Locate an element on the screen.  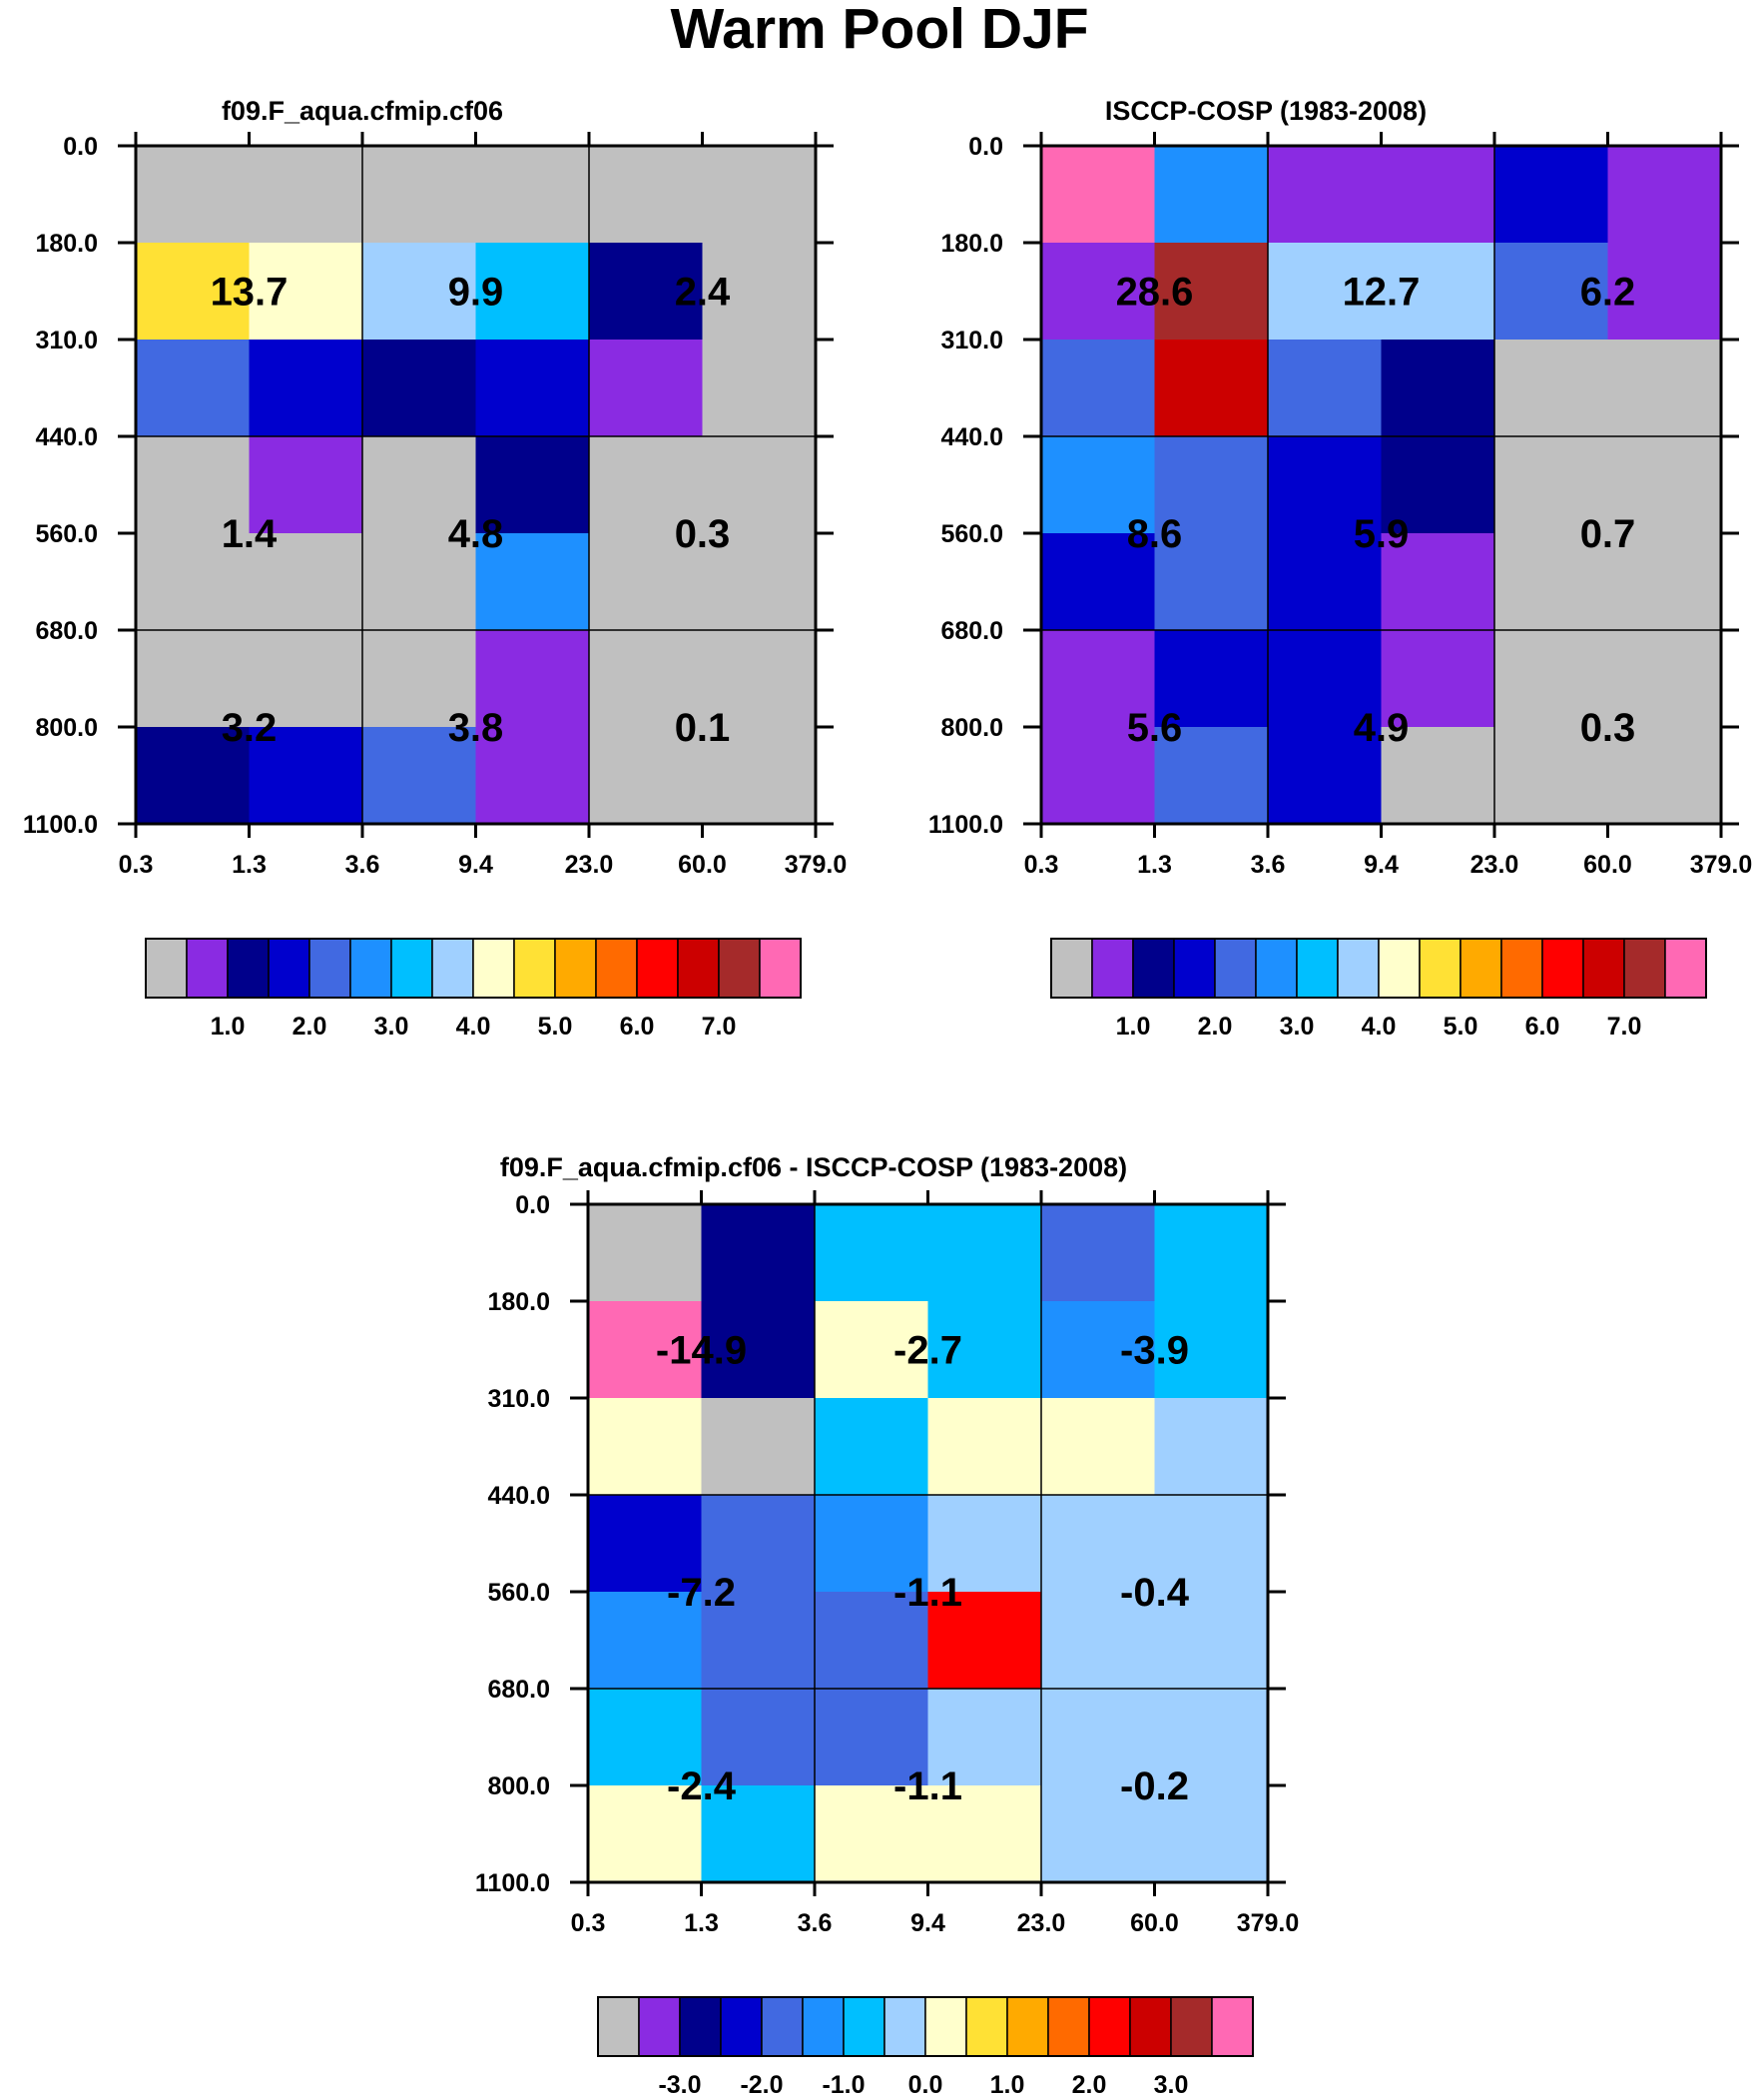
colorbar-label: -2.0 is located at coordinates (762, 2085).